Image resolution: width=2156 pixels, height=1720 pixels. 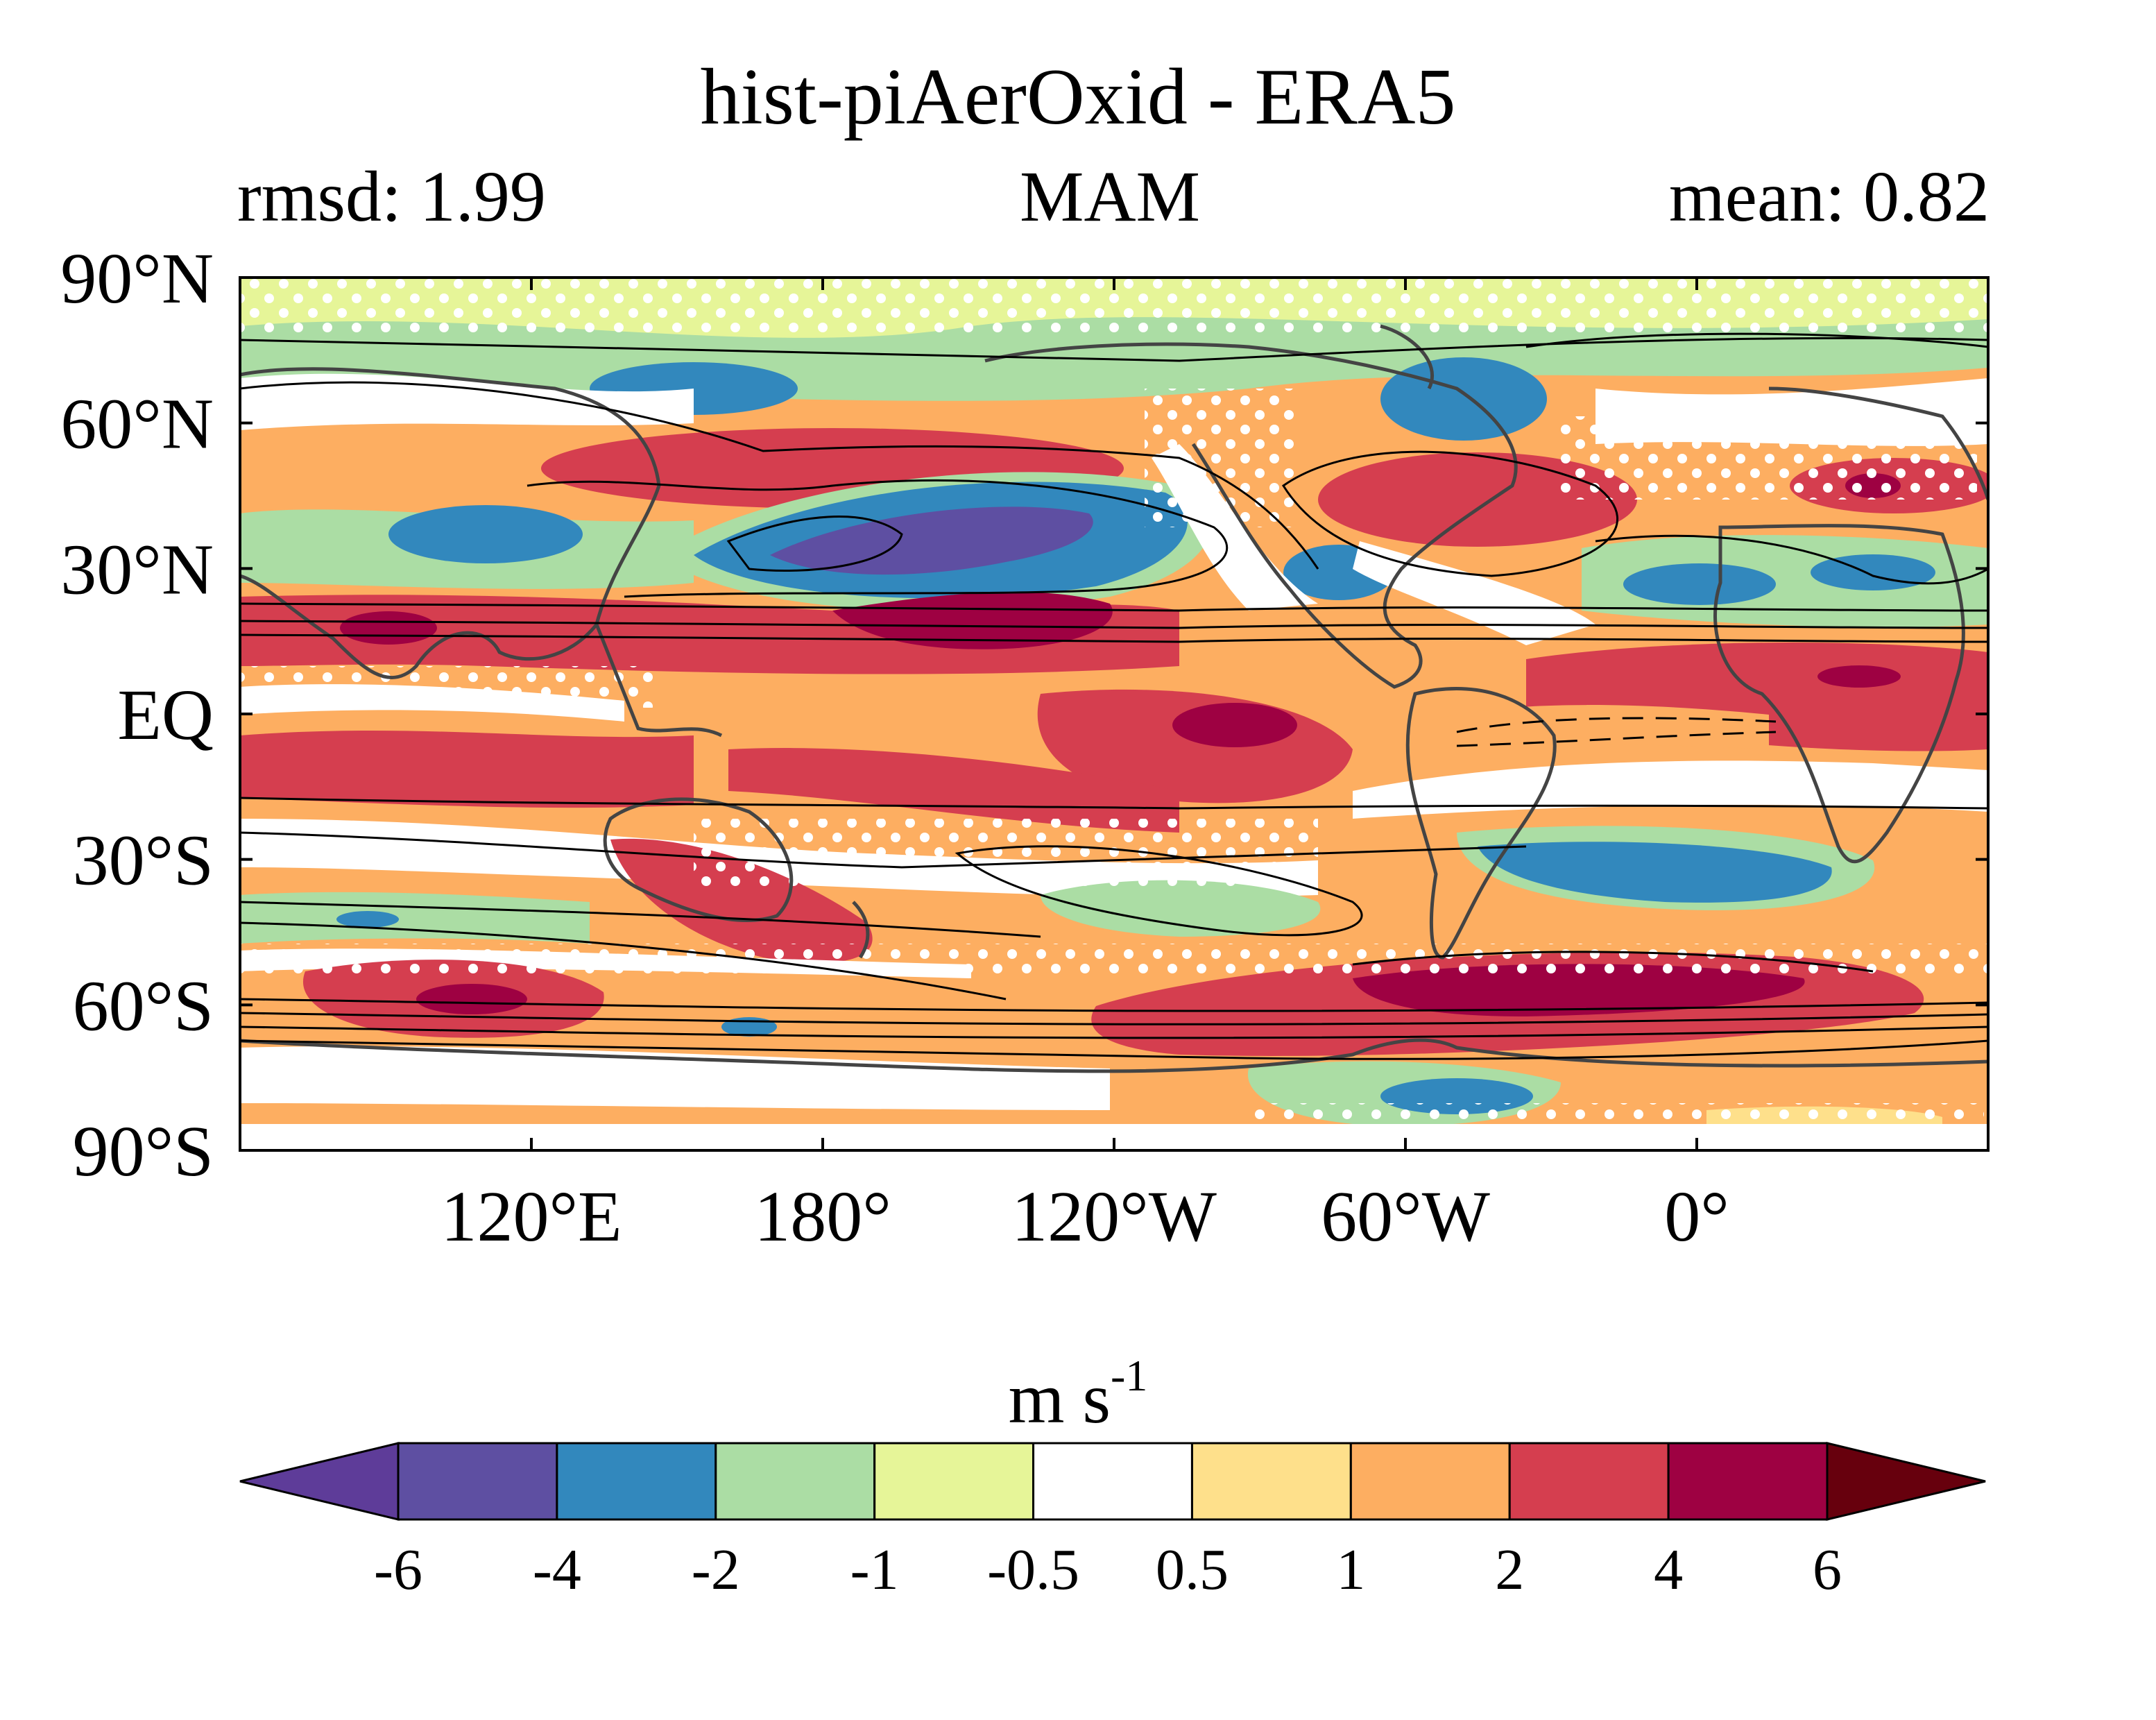 I want to click on field-south-pacific-red, so click(x=953, y=790).